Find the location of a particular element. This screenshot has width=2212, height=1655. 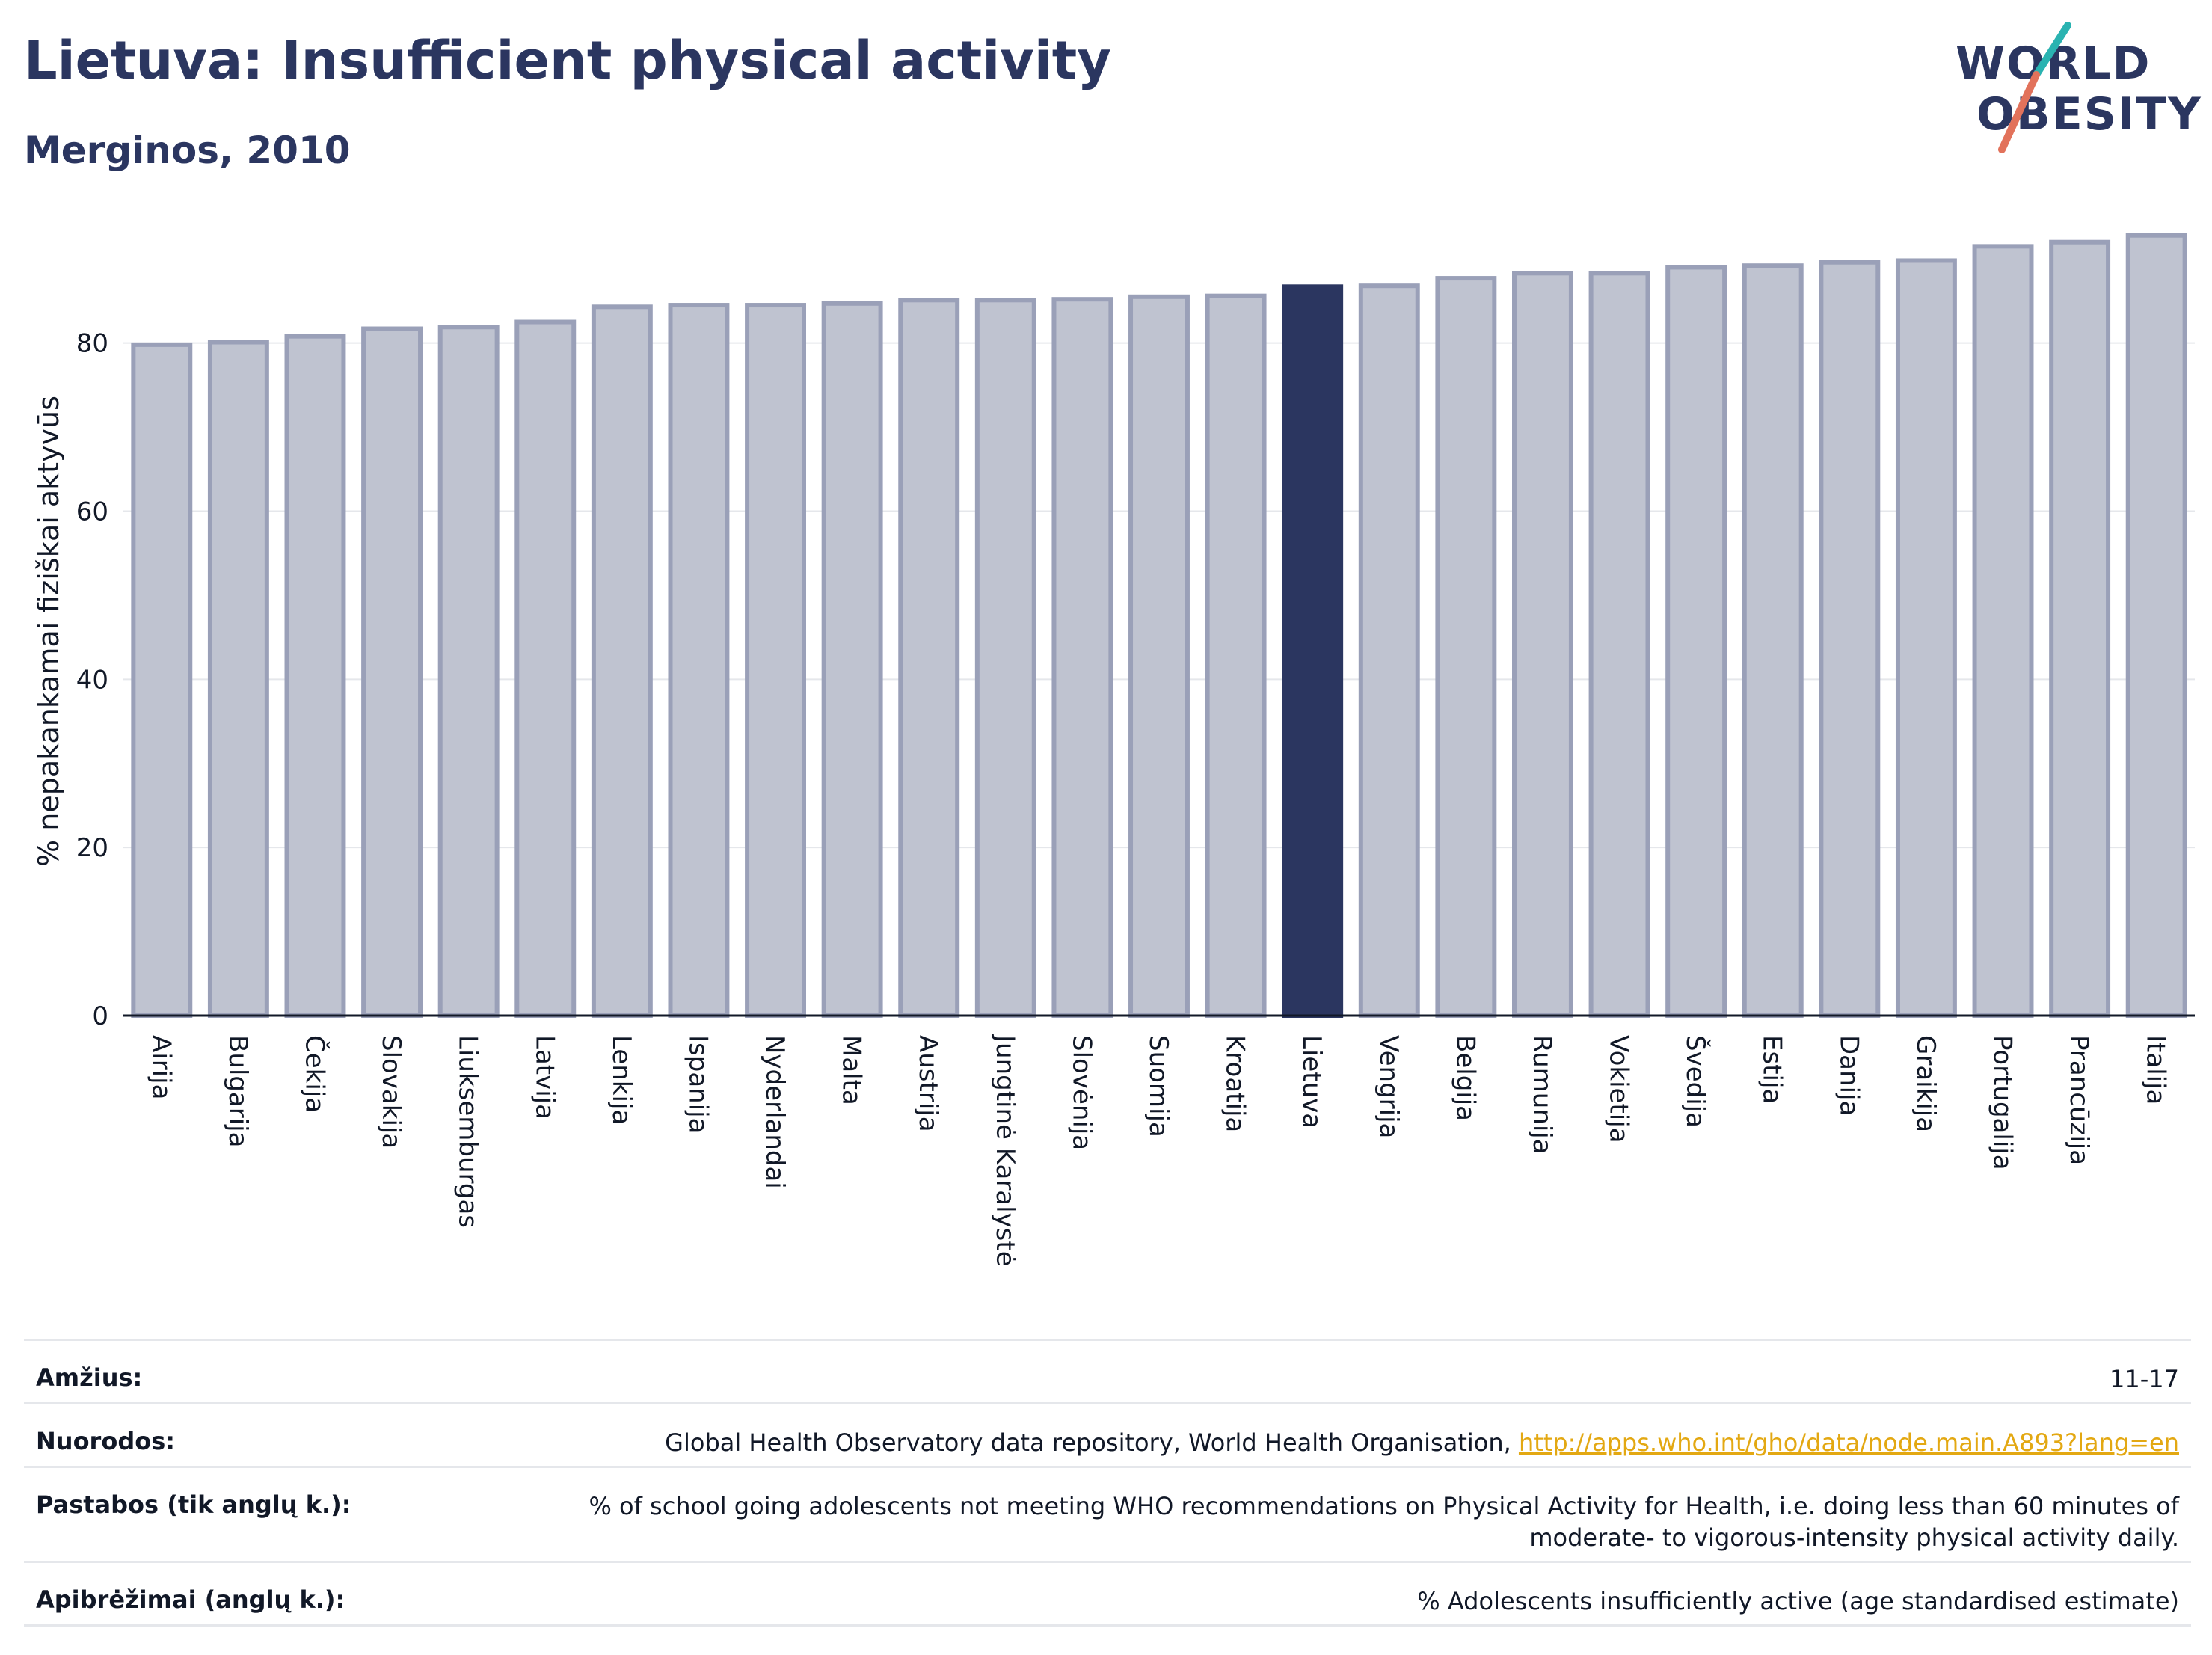

x-tick-label: Slovėnija is located at coordinates (1081, 1092).